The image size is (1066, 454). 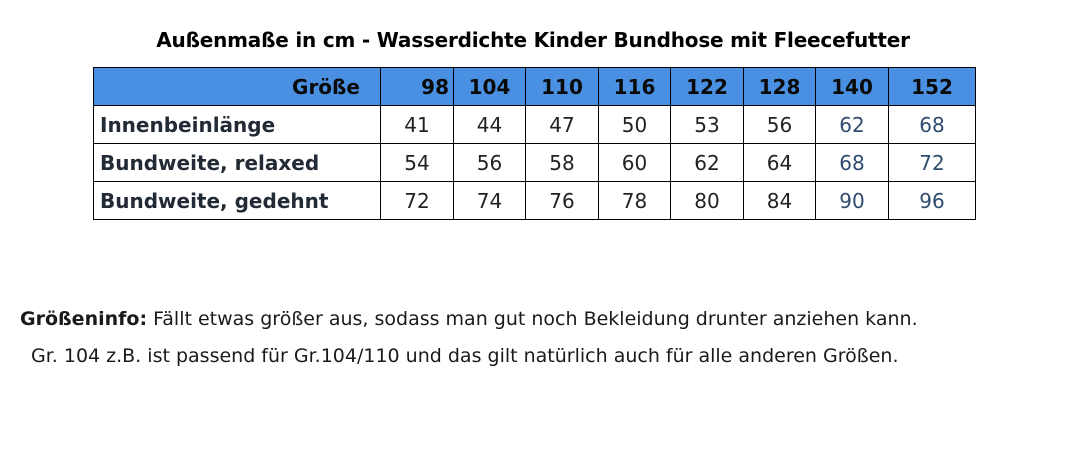 I want to click on table-cell: 76, so click(x=562, y=200).